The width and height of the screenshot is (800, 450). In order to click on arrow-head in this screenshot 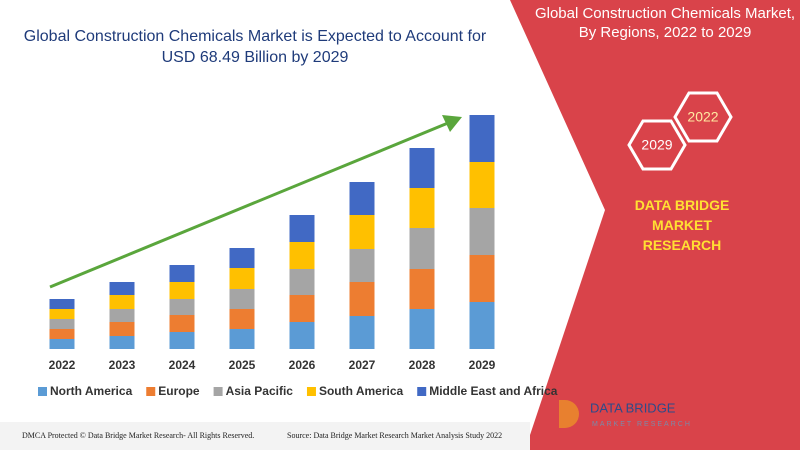, I will do `click(452, 123)`.